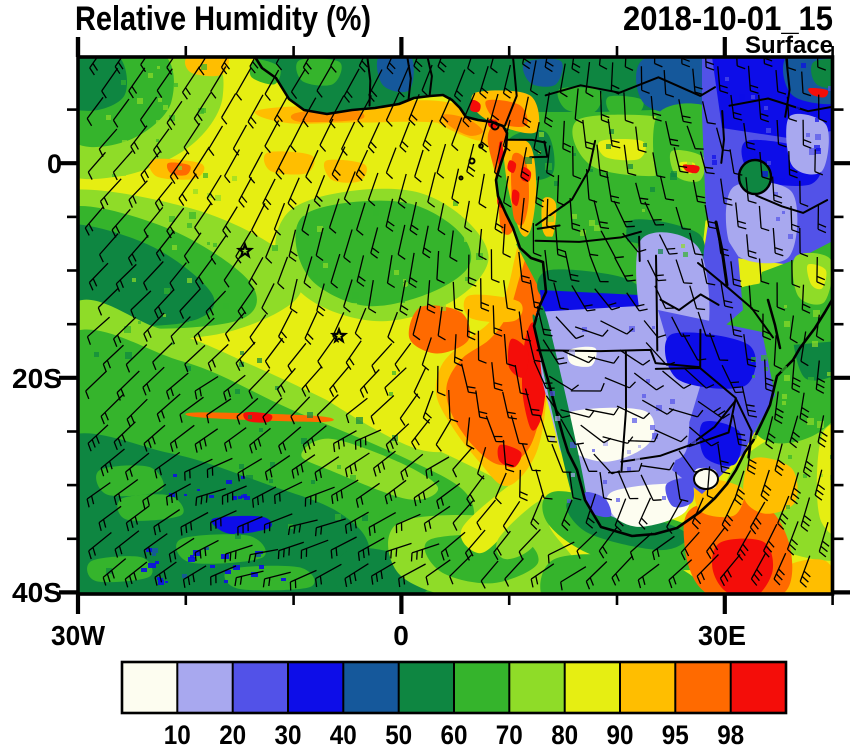 The height and width of the screenshot is (750, 850). What do you see at coordinates (177, 735) in the screenshot?
I see `svg-text: 10` at bounding box center [177, 735].